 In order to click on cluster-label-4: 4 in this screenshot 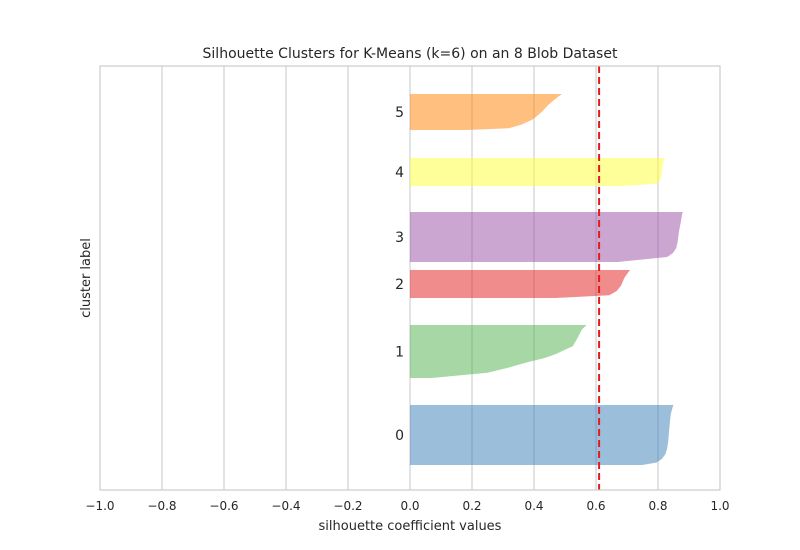, I will do `click(399, 173)`.